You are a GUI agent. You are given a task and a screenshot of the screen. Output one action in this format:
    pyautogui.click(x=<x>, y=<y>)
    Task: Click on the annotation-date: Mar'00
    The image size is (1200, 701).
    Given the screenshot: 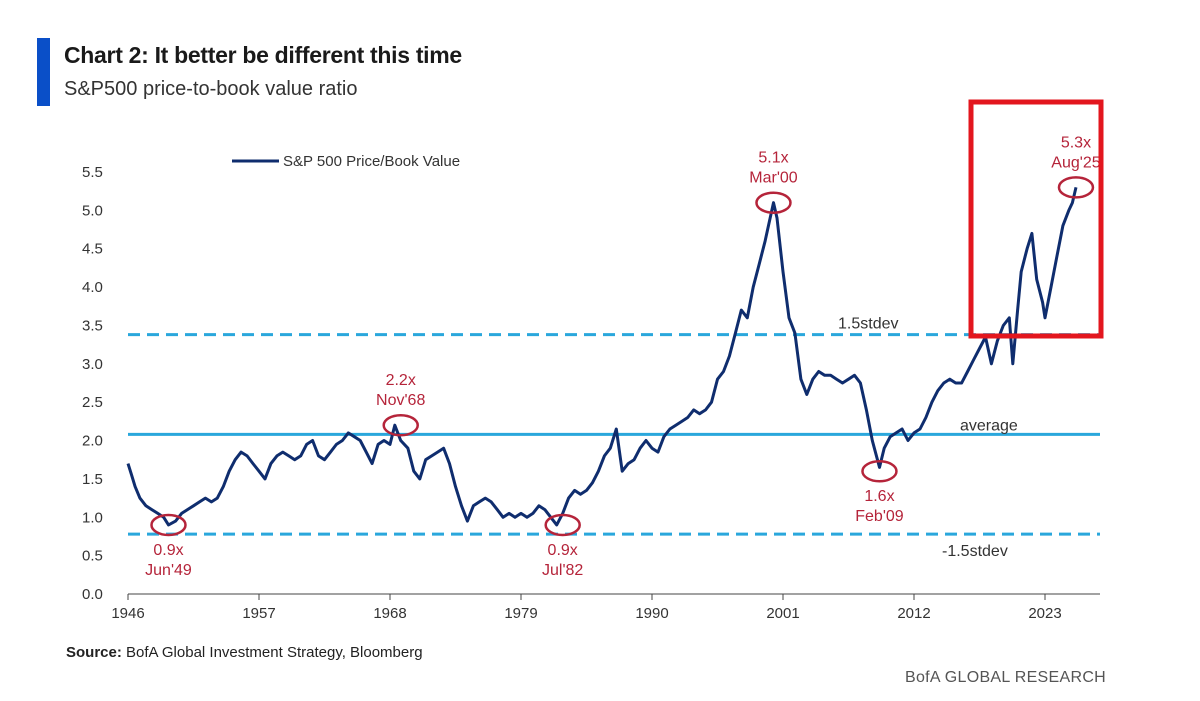 What is the action you would take?
    pyautogui.click(x=773, y=178)
    